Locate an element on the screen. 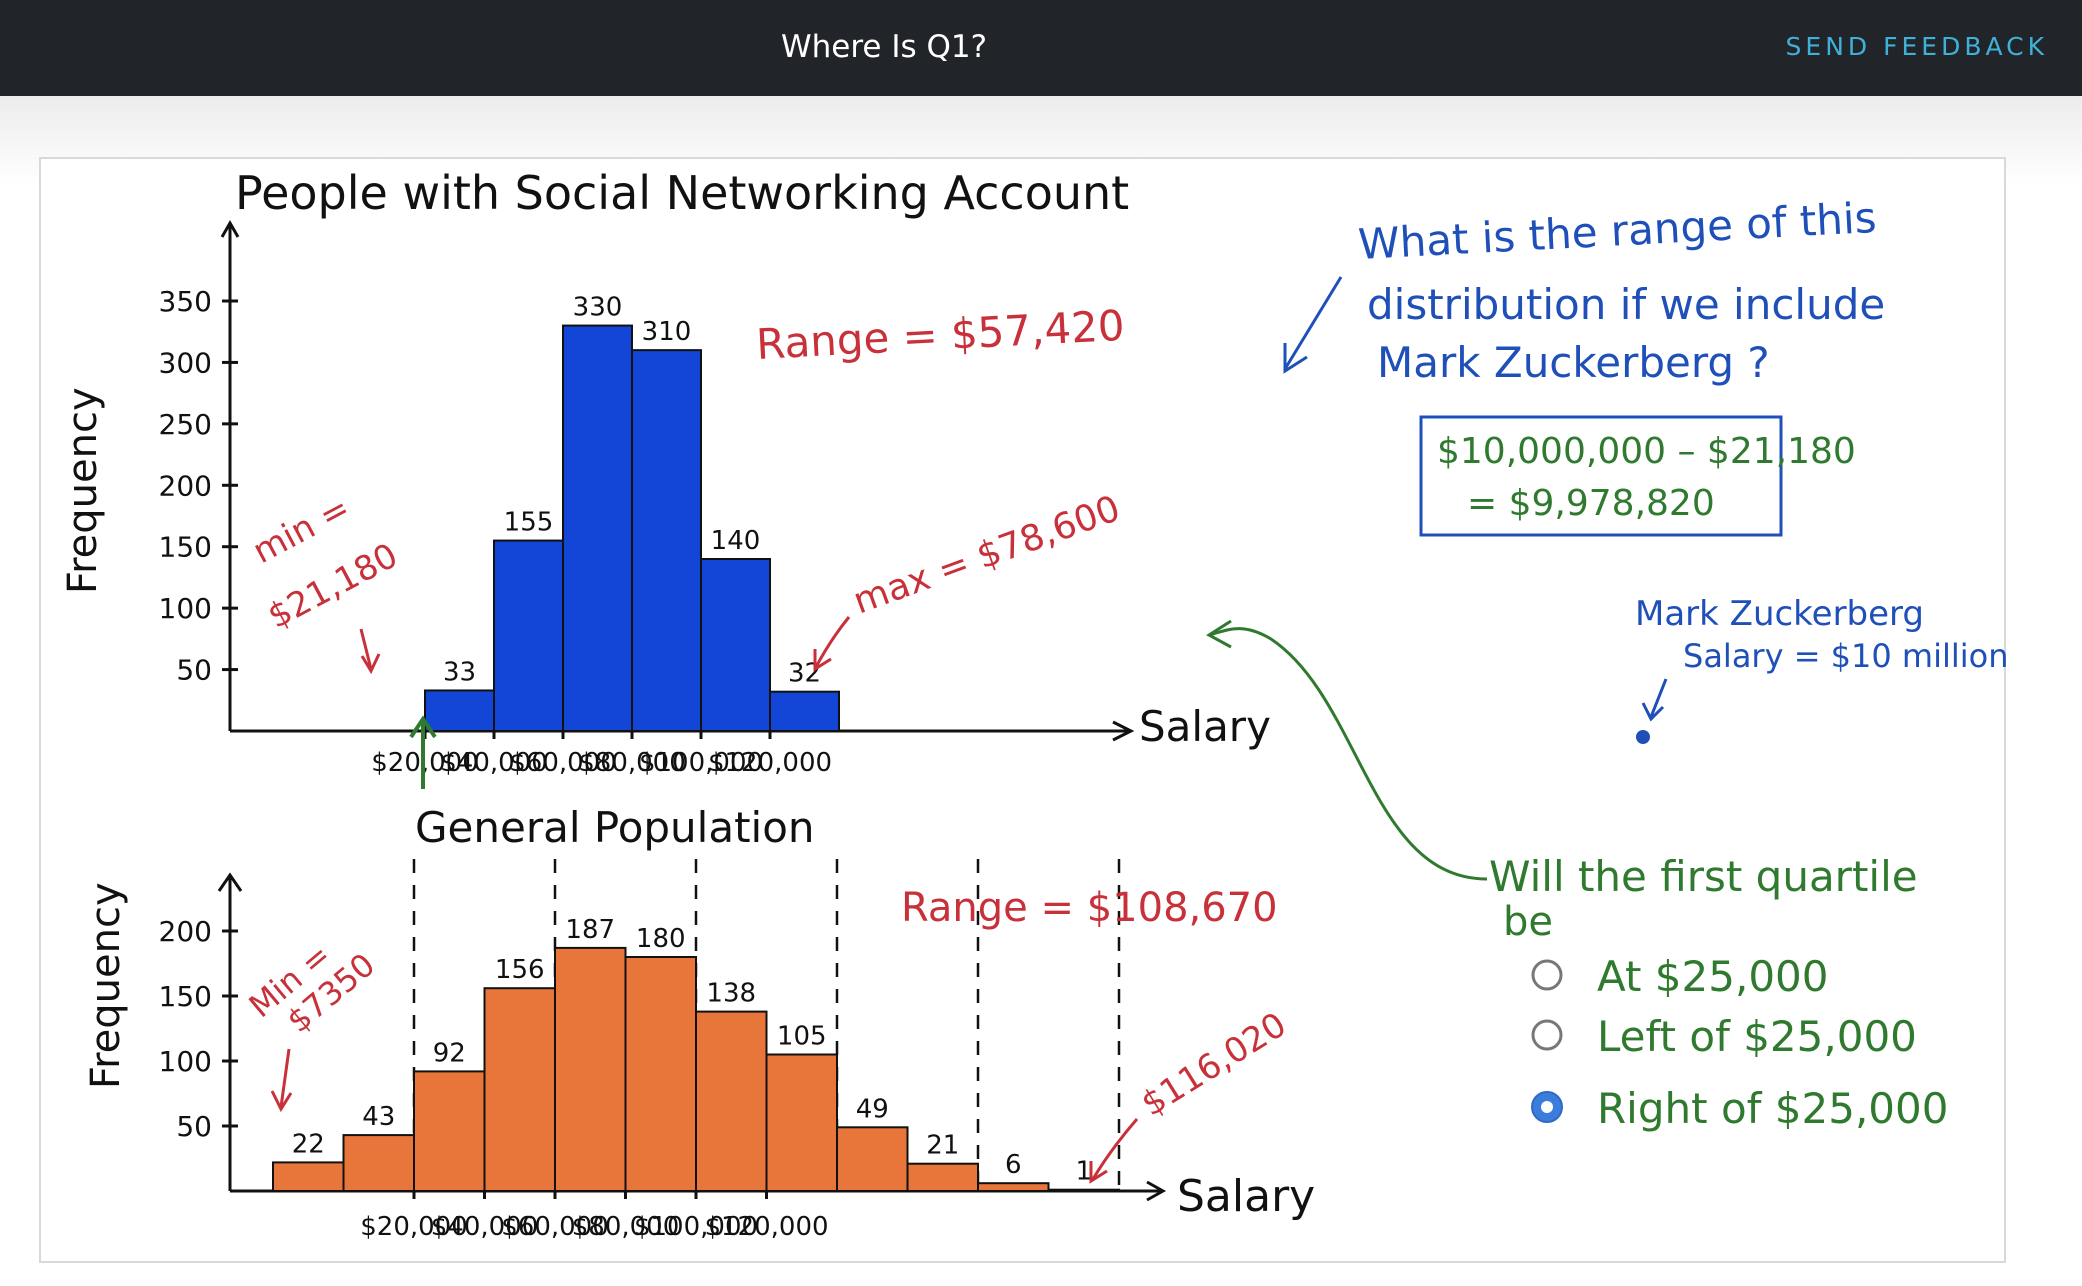 The image size is (2082, 1286). bottom-bar-label-11: 6 is located at coordinates (1013, 1165).